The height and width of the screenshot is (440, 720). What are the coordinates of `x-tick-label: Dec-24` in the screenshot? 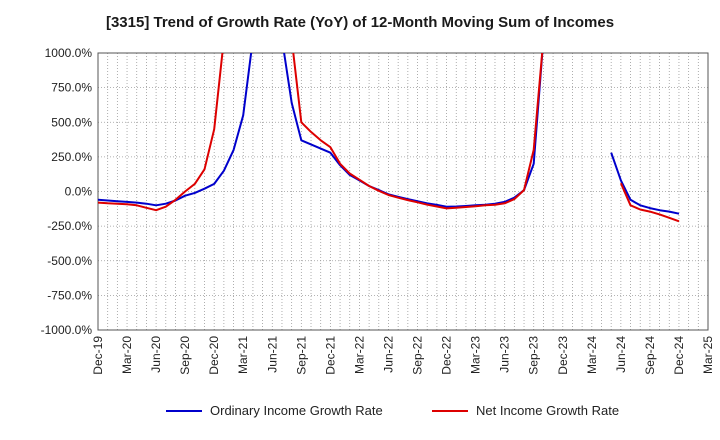 It's located at (679, 355).